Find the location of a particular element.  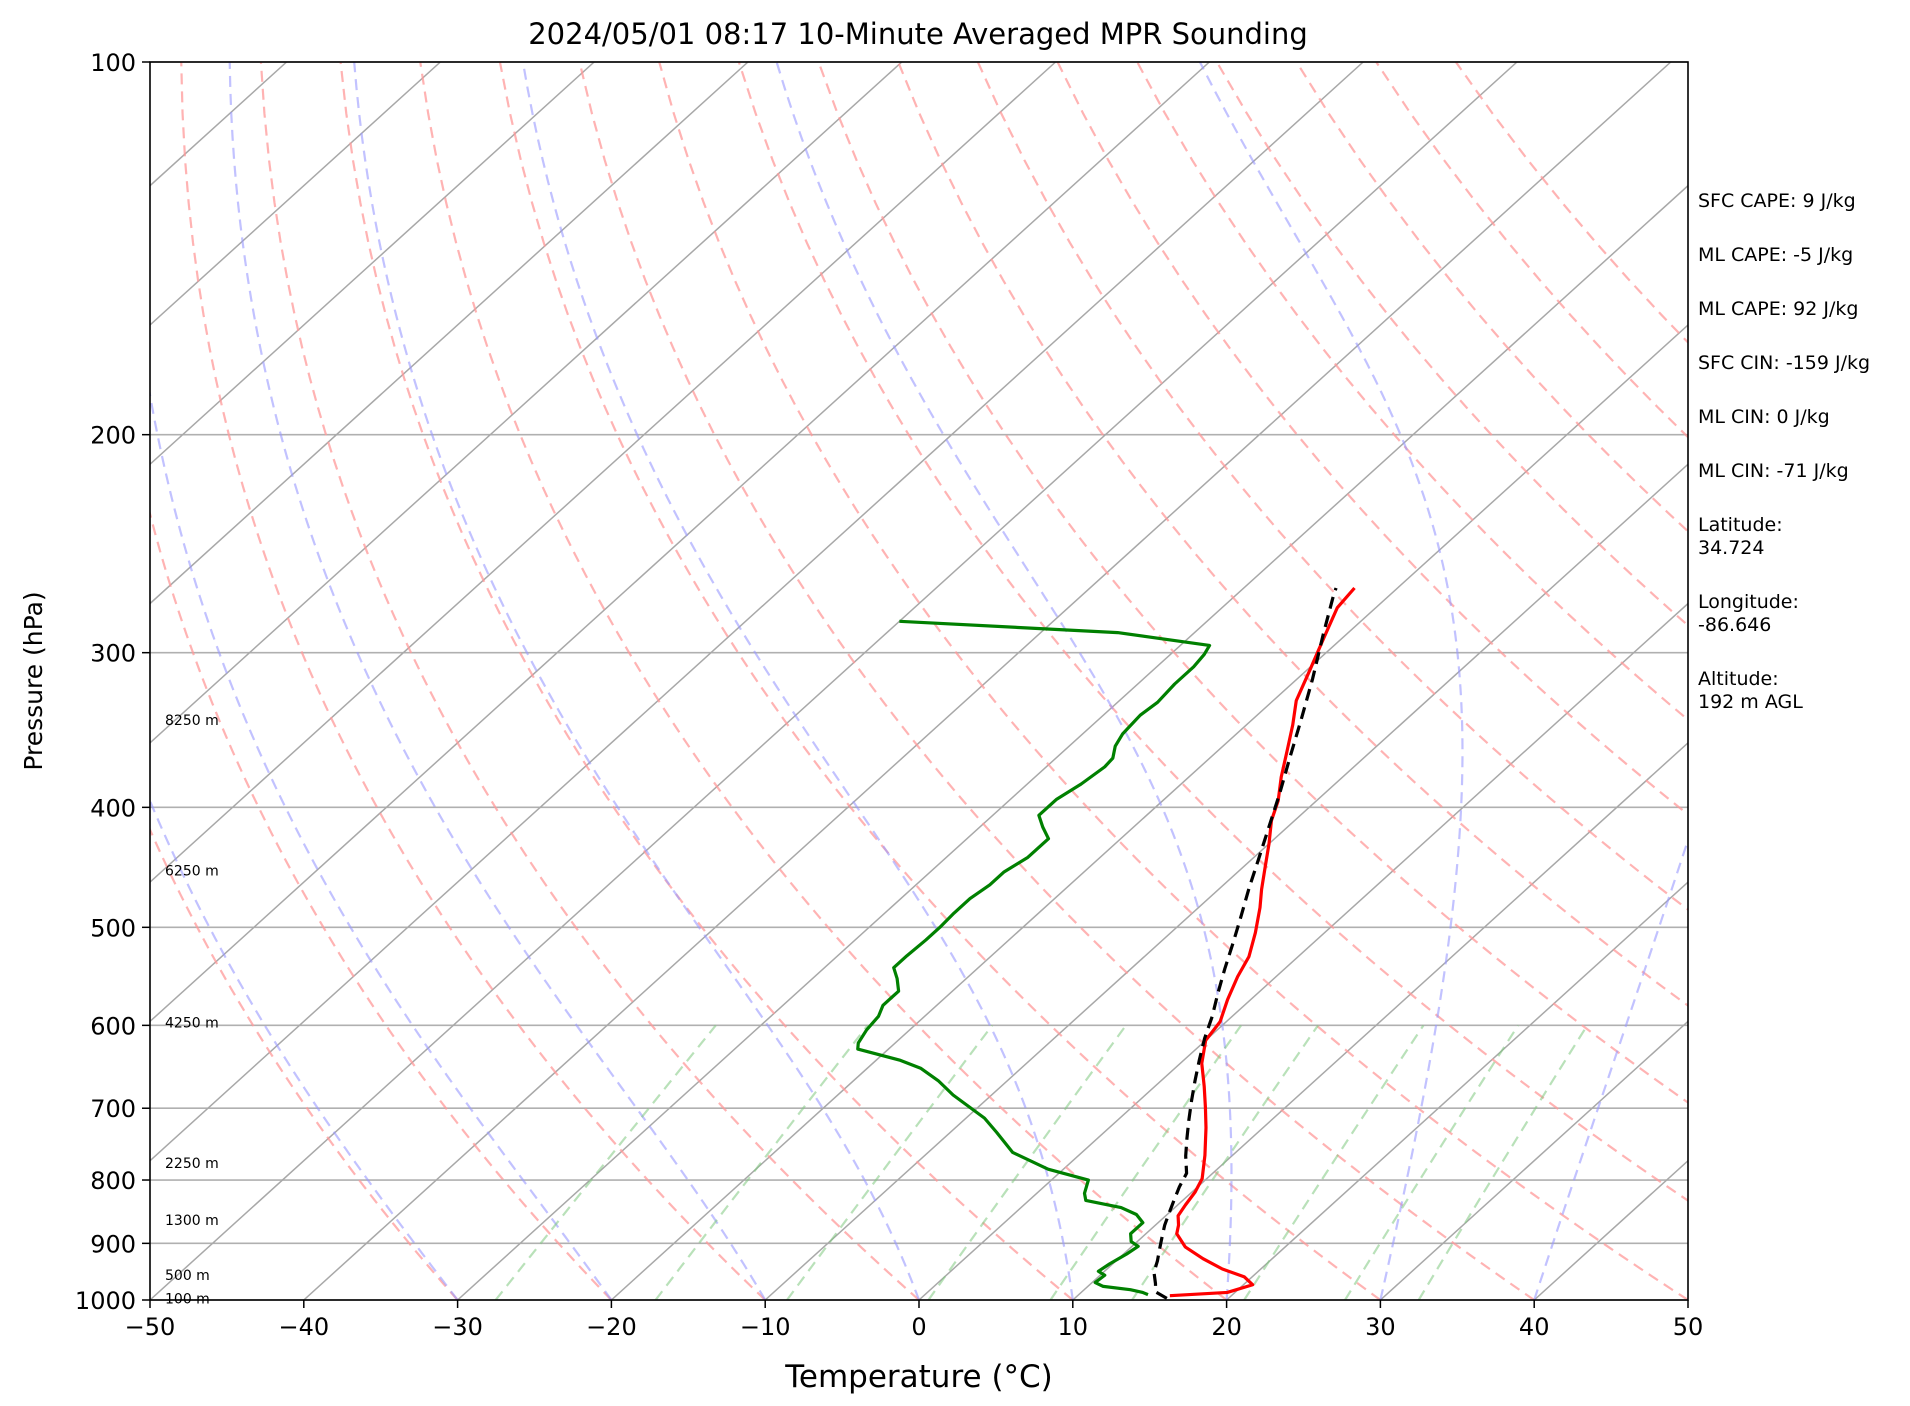

y-axis-label: Pressure (hPa) is located at coordinates (33, 680).